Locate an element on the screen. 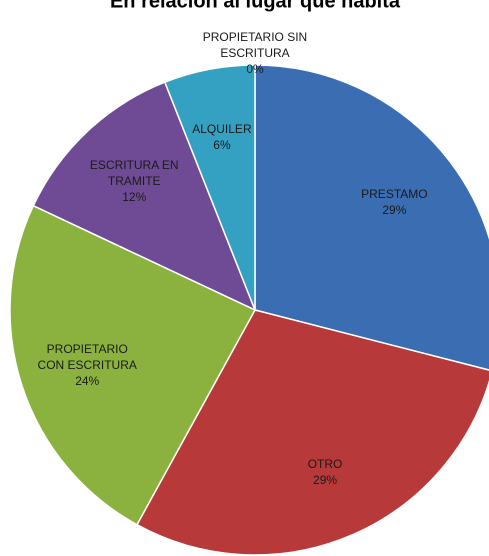  slice-label: PROPIETARIO SIN ESCRITURA is located at coordinates (255, 44).